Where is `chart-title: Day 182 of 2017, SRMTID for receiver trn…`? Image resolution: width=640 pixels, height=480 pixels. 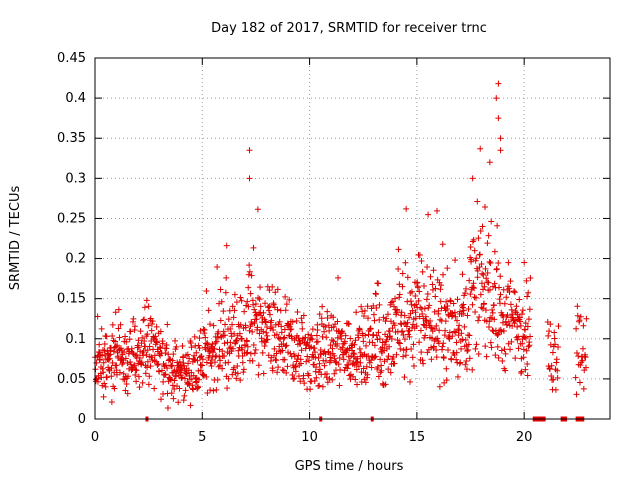 chart-title: Day 182 of 2017, SRMTID for receiver trn… is located at coordinates (349, 28).